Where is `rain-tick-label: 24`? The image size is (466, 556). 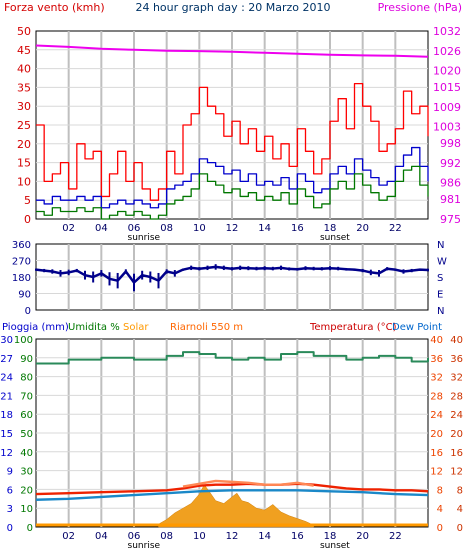
rain-tick-label: 24 is located at coordinates (6, 378).